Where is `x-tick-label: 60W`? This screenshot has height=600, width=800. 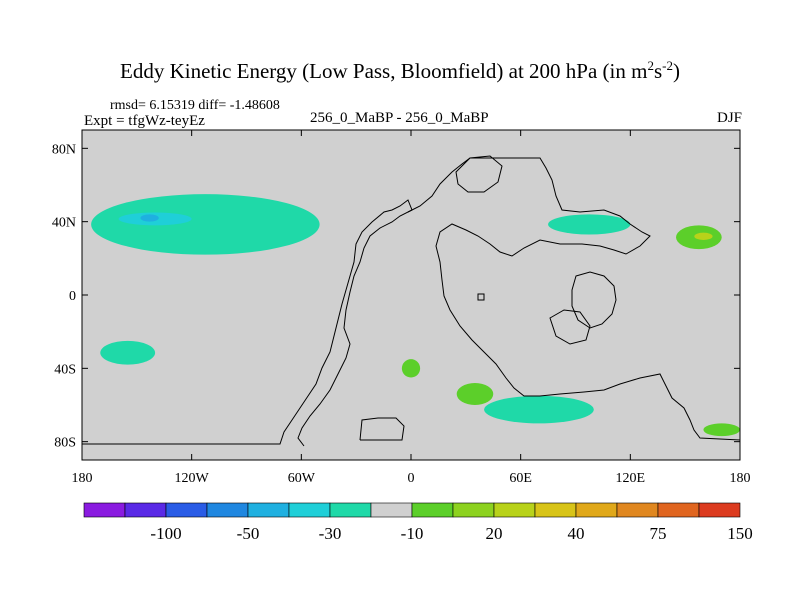
x-tick-label: 60W is located at coordinates (302, 478).